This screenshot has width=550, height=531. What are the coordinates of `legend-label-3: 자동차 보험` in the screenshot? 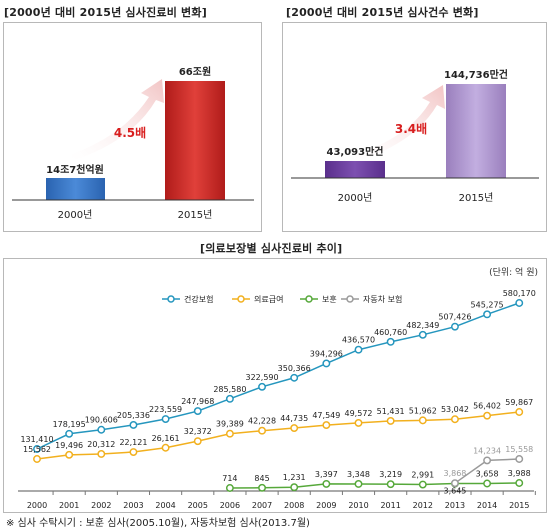 It's located at (382, 299).